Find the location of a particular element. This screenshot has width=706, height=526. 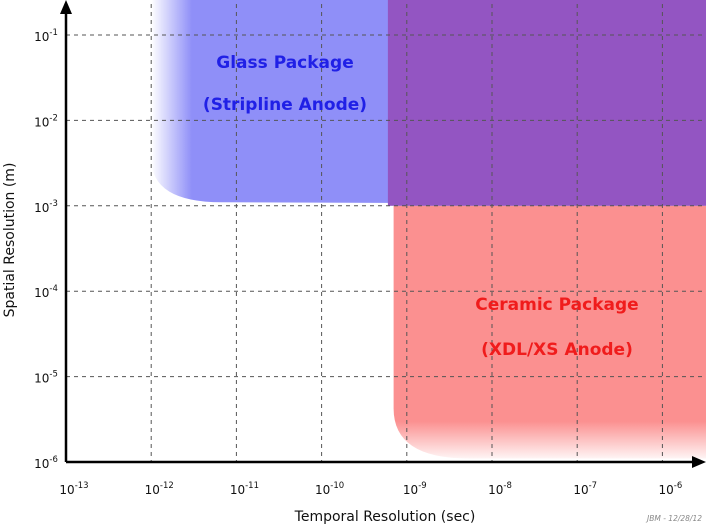

y-tick-label: 10⁻¹ is located at coordinates (46, 36).